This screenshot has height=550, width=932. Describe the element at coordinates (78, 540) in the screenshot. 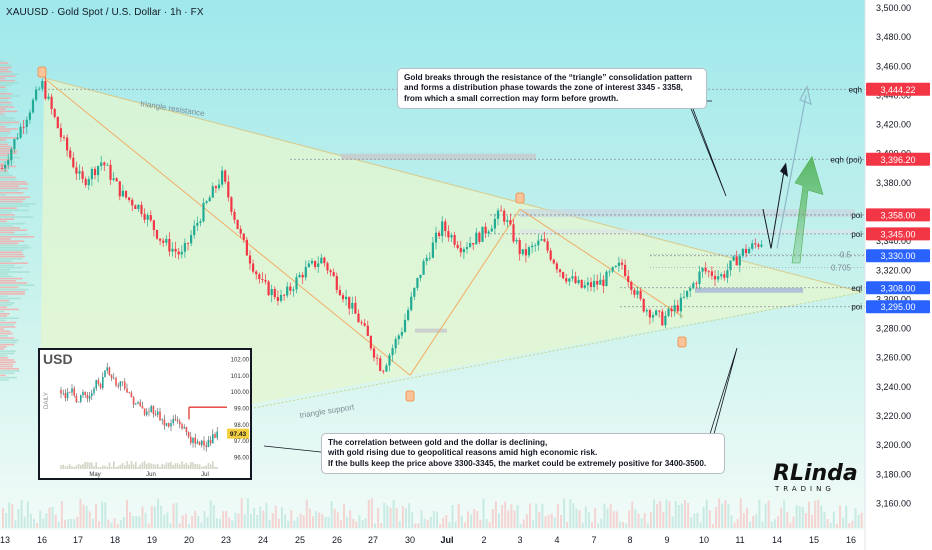

I see `time-tick-label: 17` at that location.